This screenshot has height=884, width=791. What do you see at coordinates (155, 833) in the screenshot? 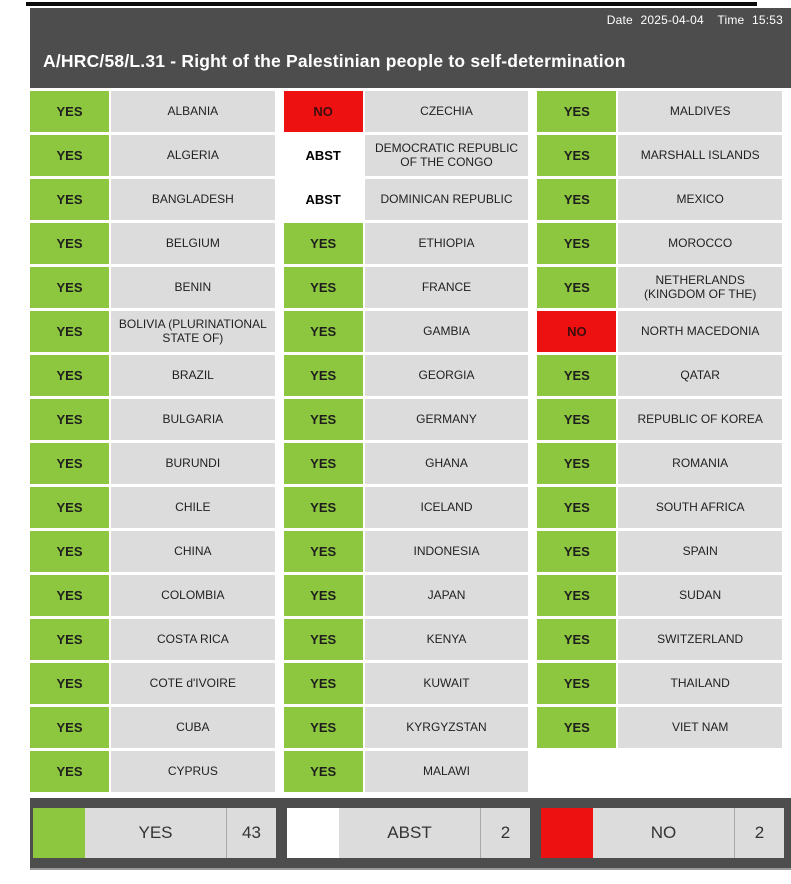
I see `summary-label: YES` at bounding box center [155, 833].